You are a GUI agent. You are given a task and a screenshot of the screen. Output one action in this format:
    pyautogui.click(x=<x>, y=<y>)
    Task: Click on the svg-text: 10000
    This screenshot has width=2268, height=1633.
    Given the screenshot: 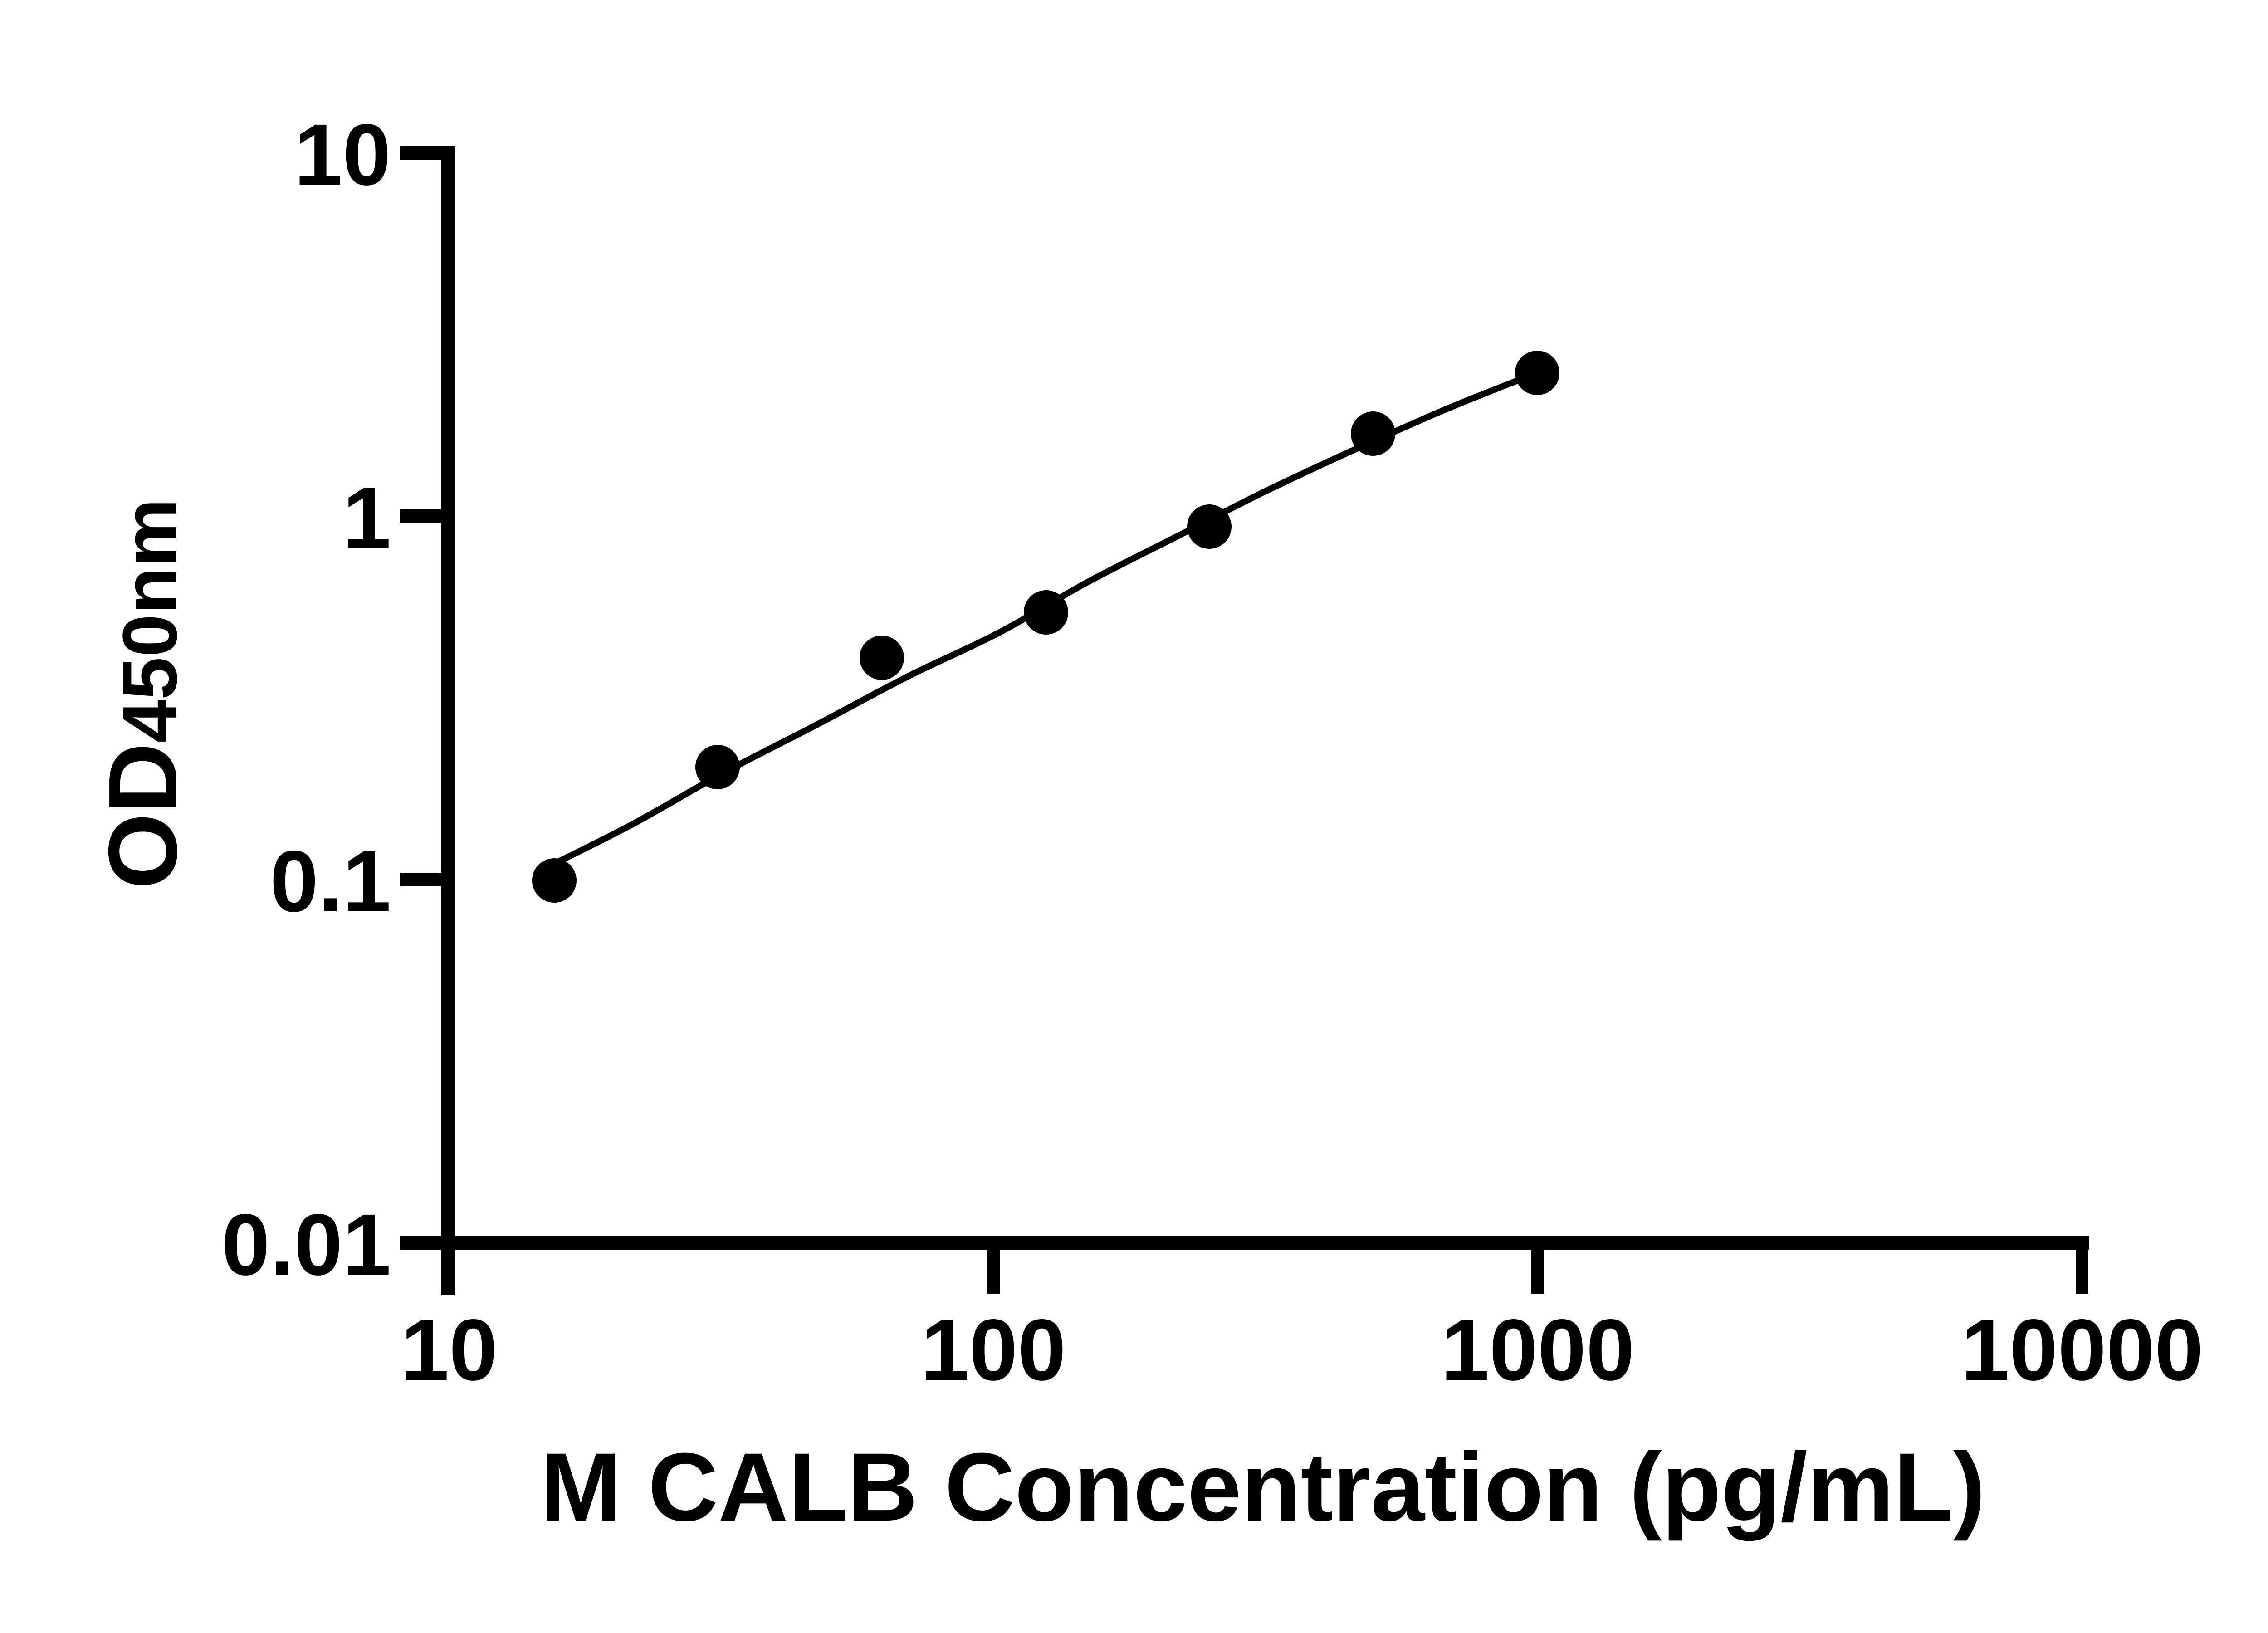 What is the action you would take?
    pyautogui.click(x=2082, y=1349)
    